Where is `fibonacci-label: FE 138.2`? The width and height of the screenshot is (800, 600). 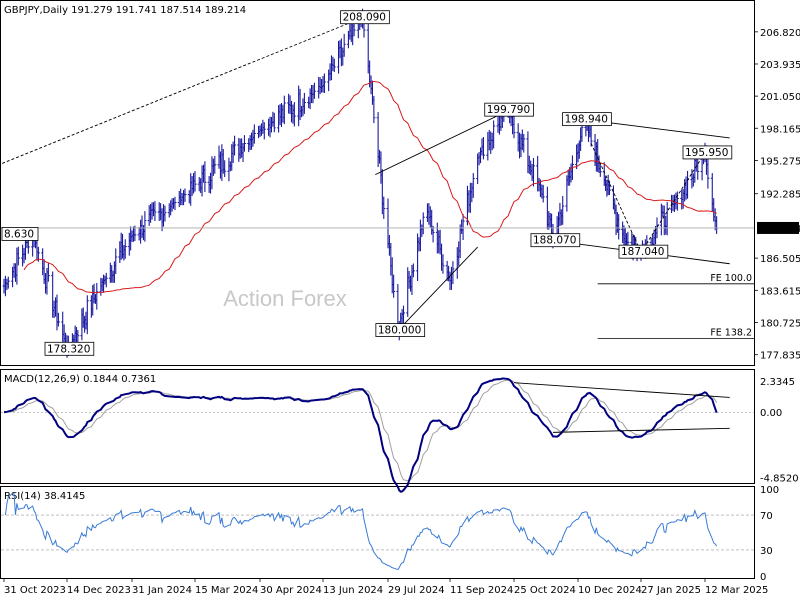 fibonacci-label: FE 138.2 is located at coordinates (731, 332).